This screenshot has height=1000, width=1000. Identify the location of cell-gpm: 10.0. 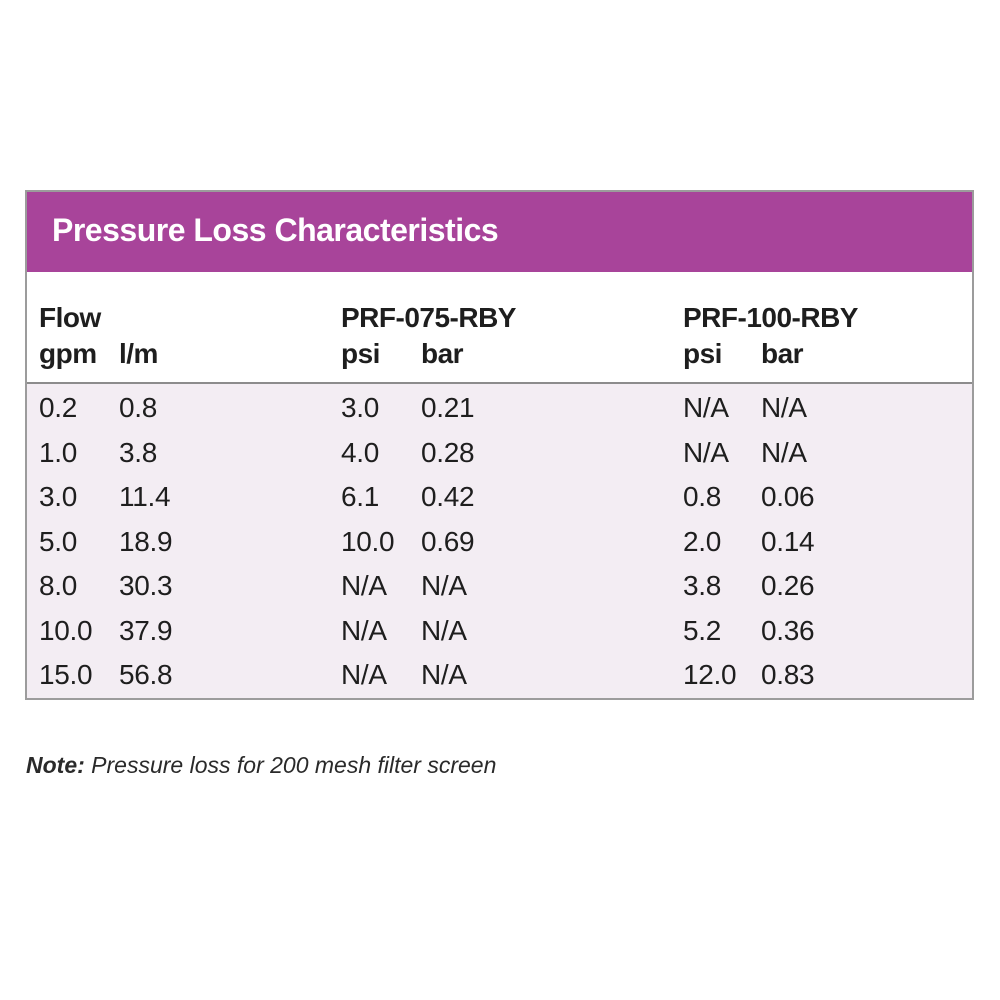
(66, 630).